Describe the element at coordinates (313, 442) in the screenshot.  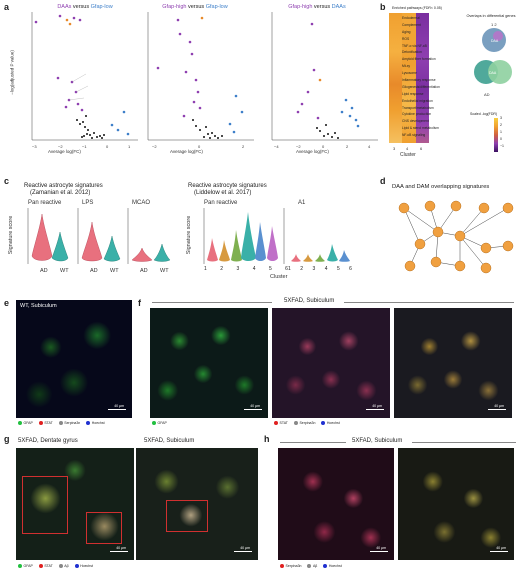
I see `h-title-line-left` at that location.